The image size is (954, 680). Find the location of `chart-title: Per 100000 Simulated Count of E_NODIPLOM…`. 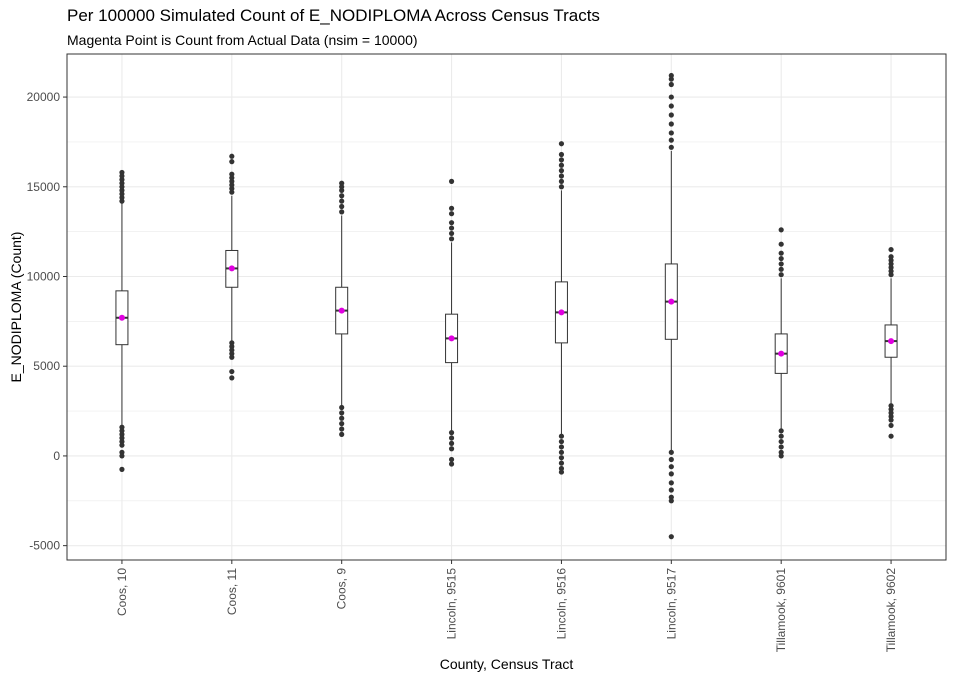

chart-title: Per 100000 Simulated Count of E_NODIPLOM… is located at coordinates (333, 15).